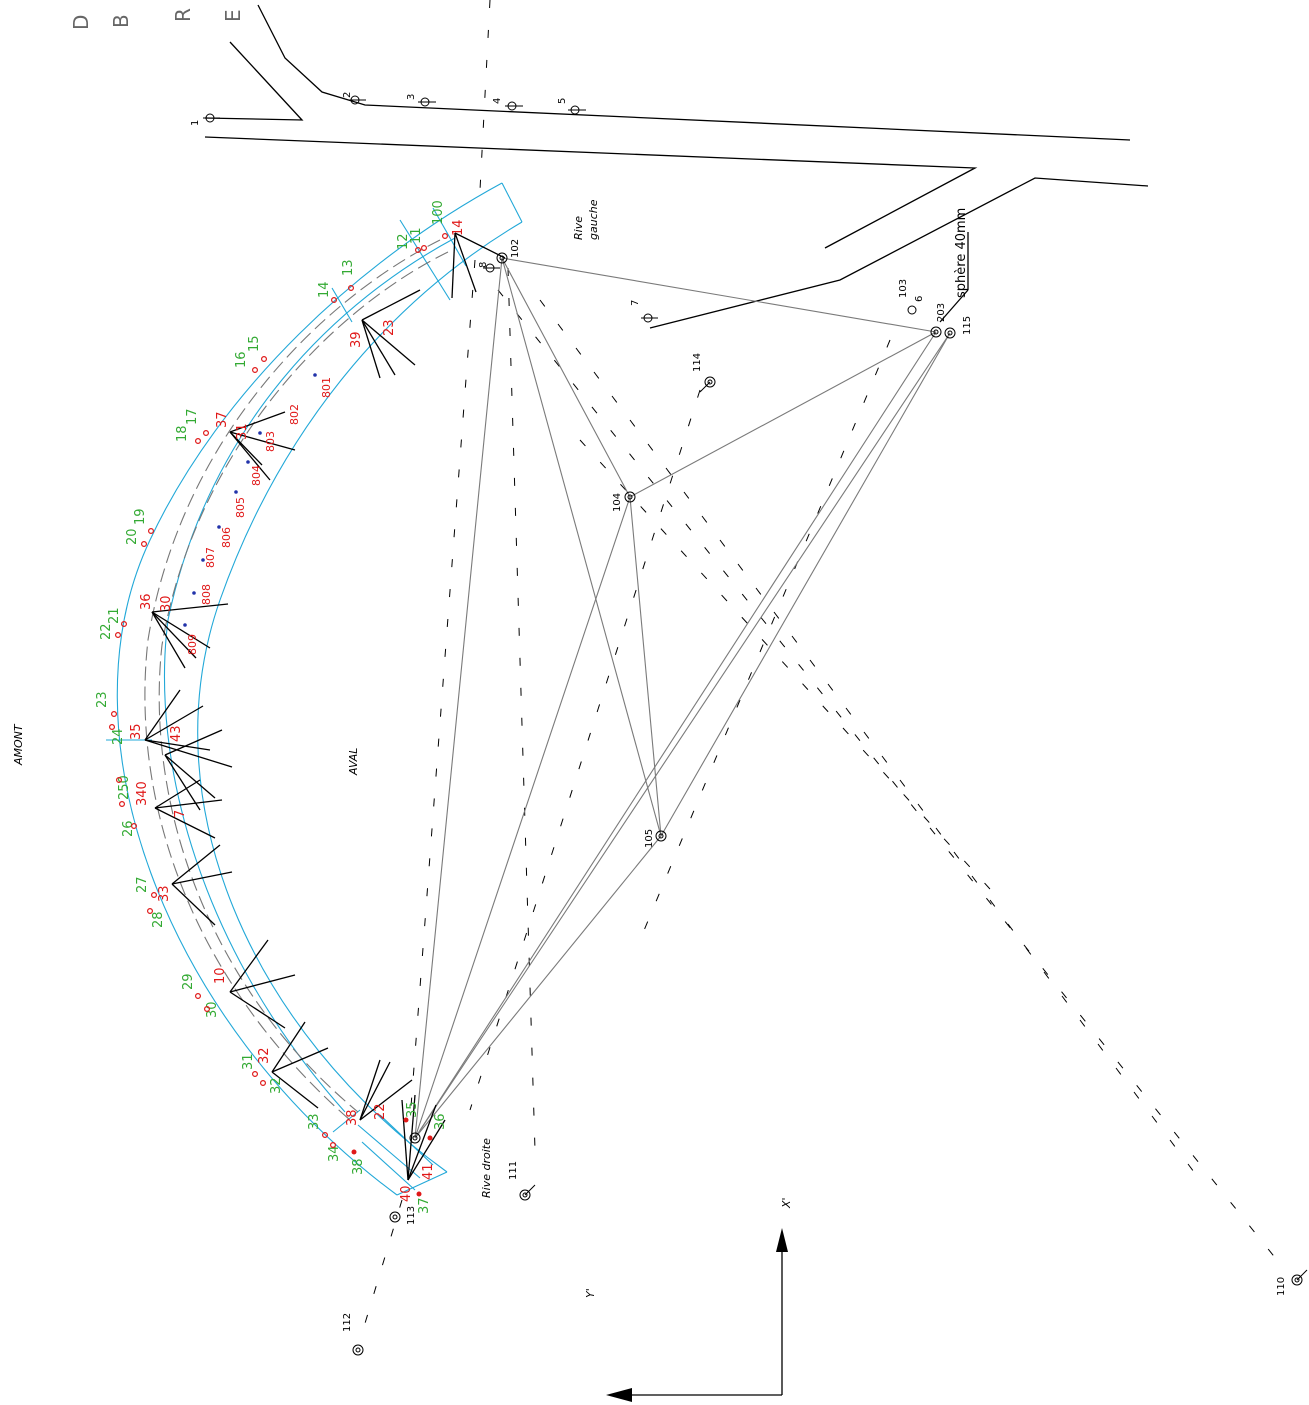 The width and height of the screenshot is (1309, 1405). What do you see at coordinates (114, 615) in the screenshot?
I see `target-number-label: 21` at bounding box center [114, 615].